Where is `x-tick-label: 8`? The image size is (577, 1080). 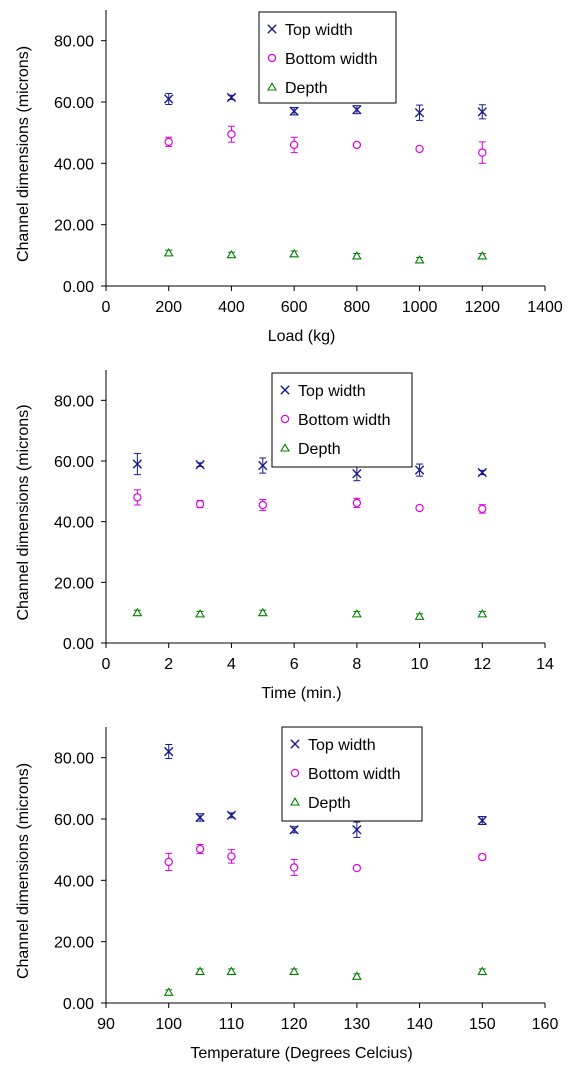
x-tick-label: 8 is located at coordinates (356, 664).